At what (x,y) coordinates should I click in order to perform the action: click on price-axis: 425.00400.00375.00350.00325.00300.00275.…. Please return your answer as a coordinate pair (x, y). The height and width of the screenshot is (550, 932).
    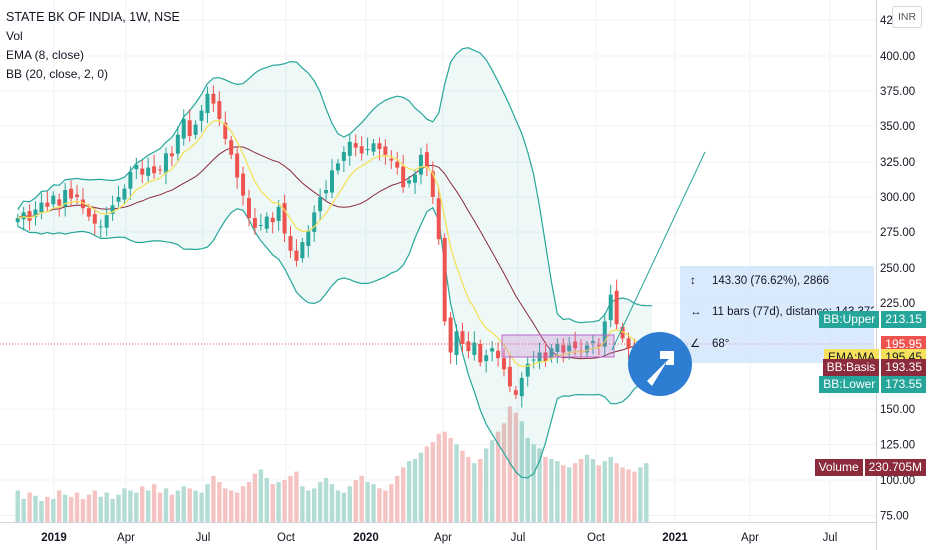
    Looking at the image, I should click on (904, 275).